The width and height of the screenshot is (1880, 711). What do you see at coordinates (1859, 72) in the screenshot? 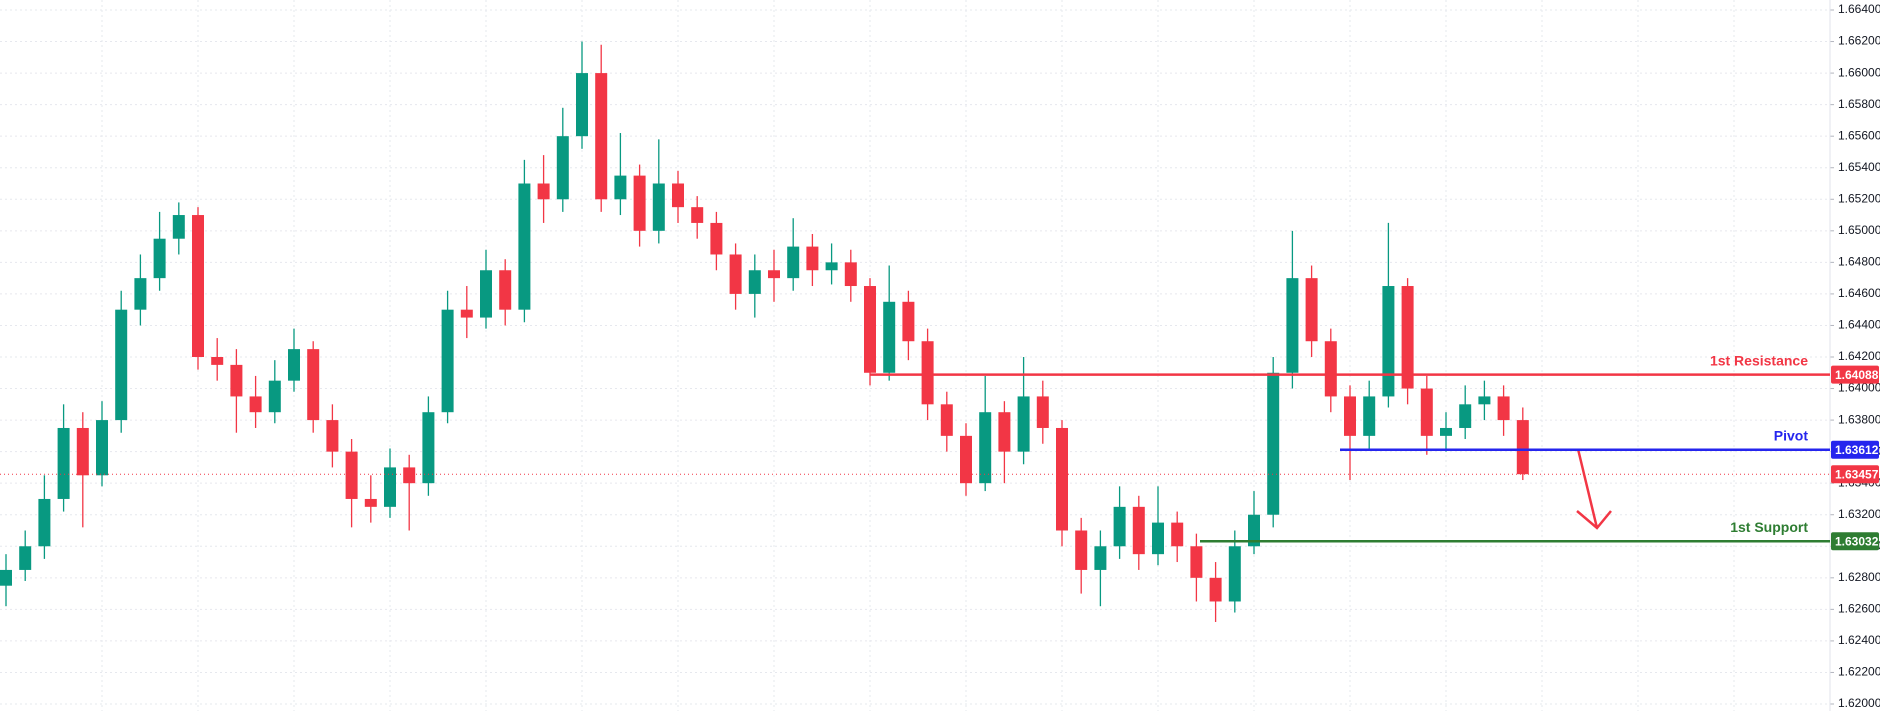
I see `y-tick-label: 1.66000` at bounding box center [1859, 72].